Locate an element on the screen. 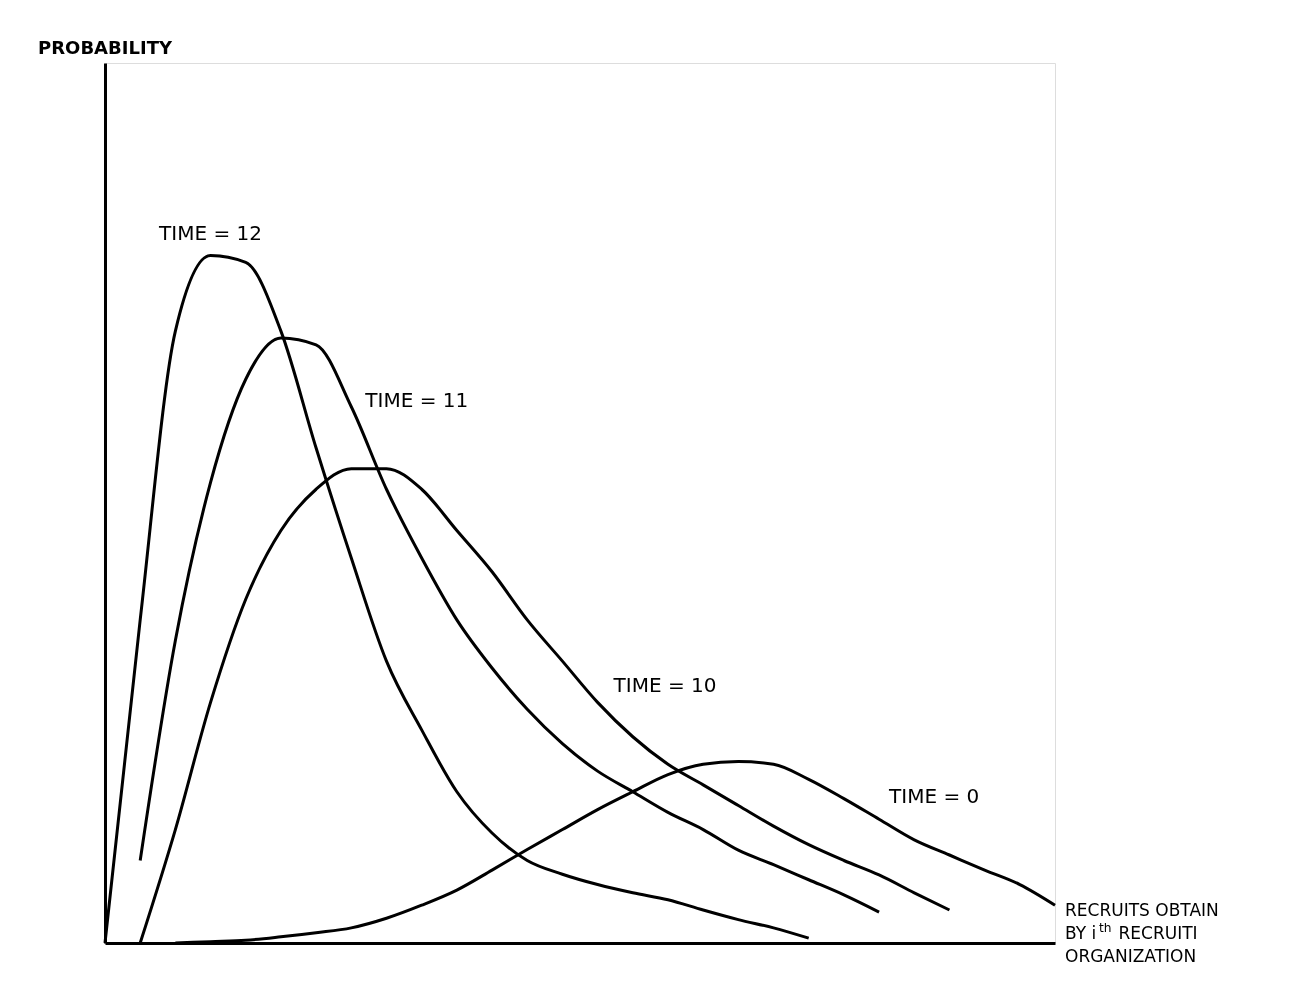 This screenshot has height=993, width=1313. series-label: TIME = 0 is located at coordinates (934, 796).